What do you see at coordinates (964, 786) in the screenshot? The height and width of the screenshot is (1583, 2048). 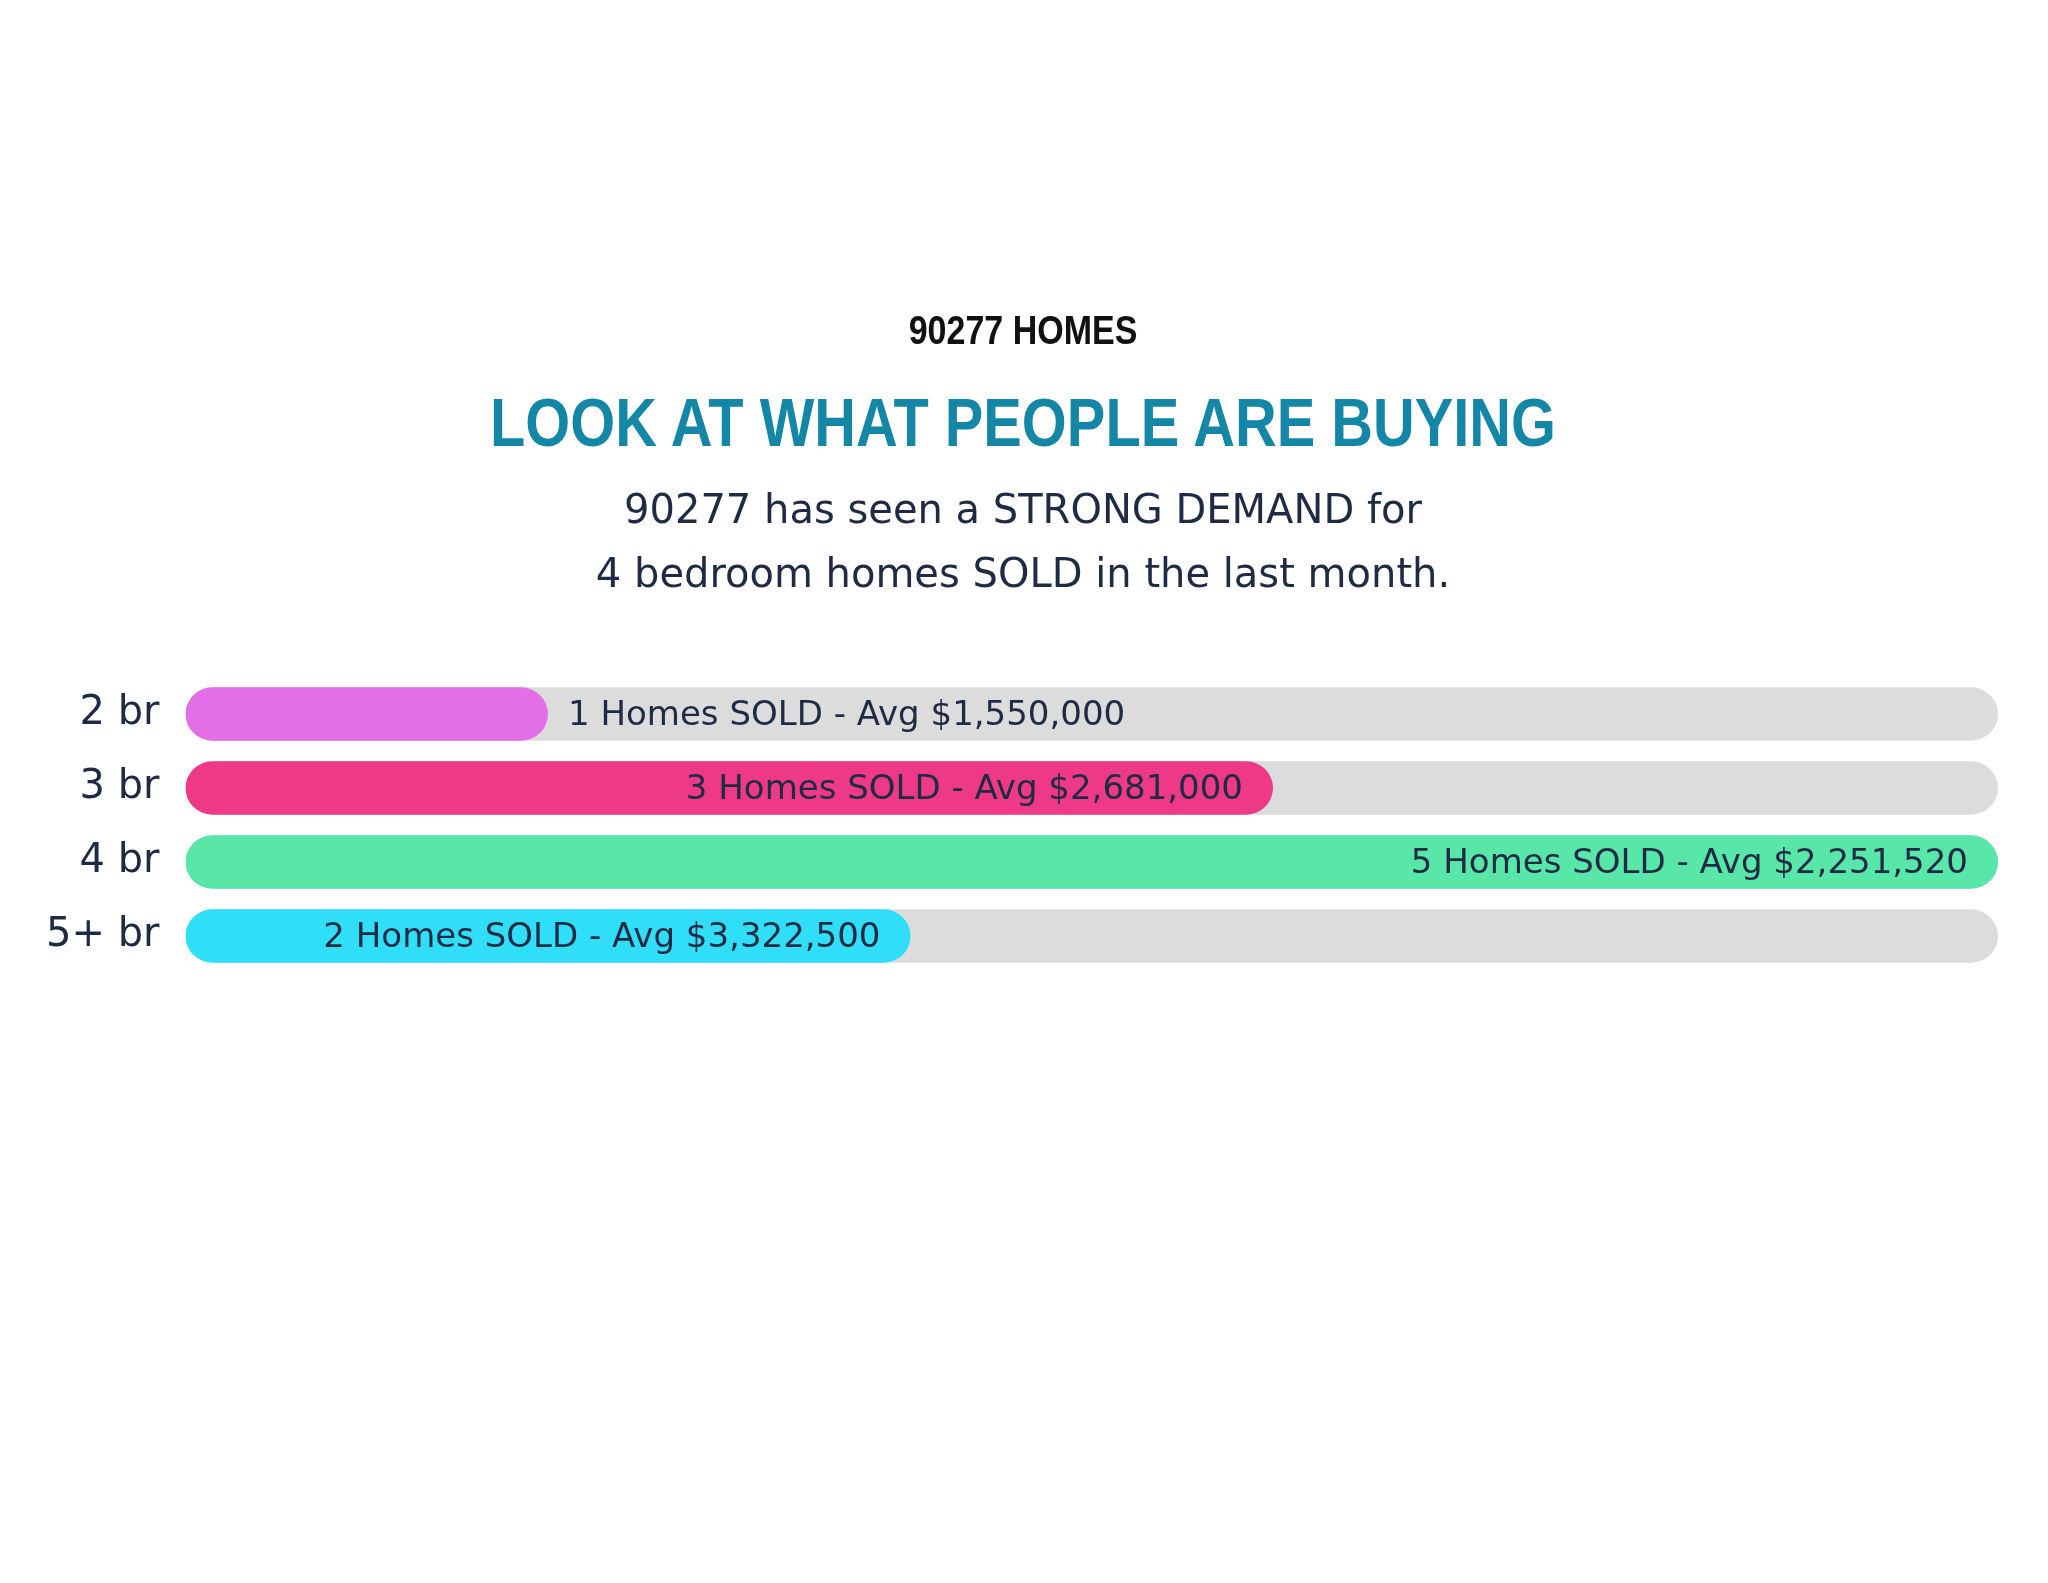 I see `data-label: 3 Homes SOLD - Avg $2,681,000` at bounding box center [964, 786].